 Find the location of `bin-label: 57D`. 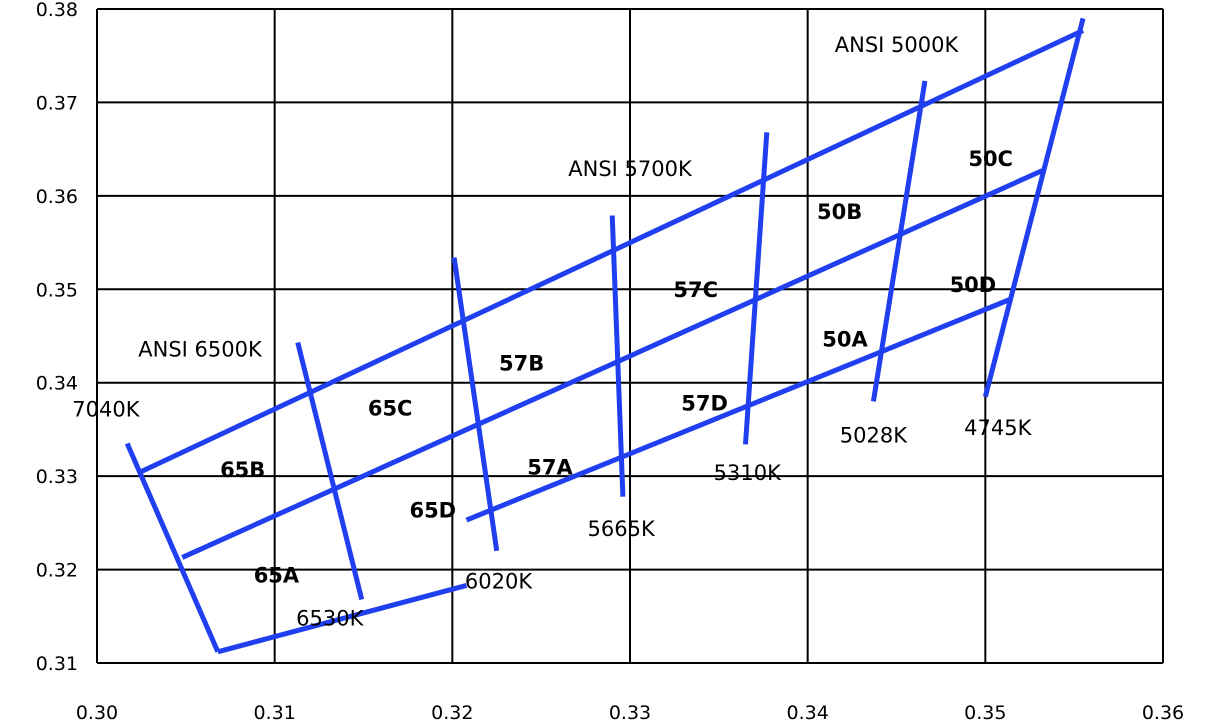

bin-label: 57D is located at coordinates (704, 404).